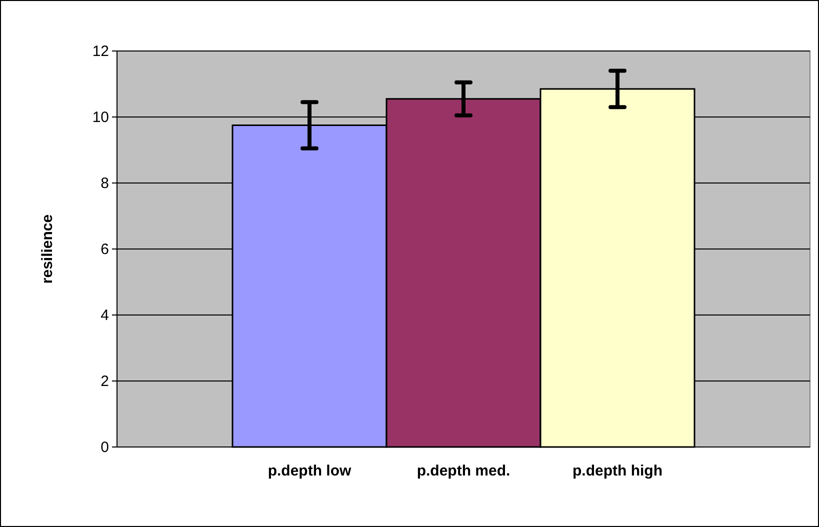 The height and width of the screenshot is (527, 819). What do you see at coordinates (104, 315) in the screenshot?
I see `y-tick-label: 4` at bounding box center [104, 315].